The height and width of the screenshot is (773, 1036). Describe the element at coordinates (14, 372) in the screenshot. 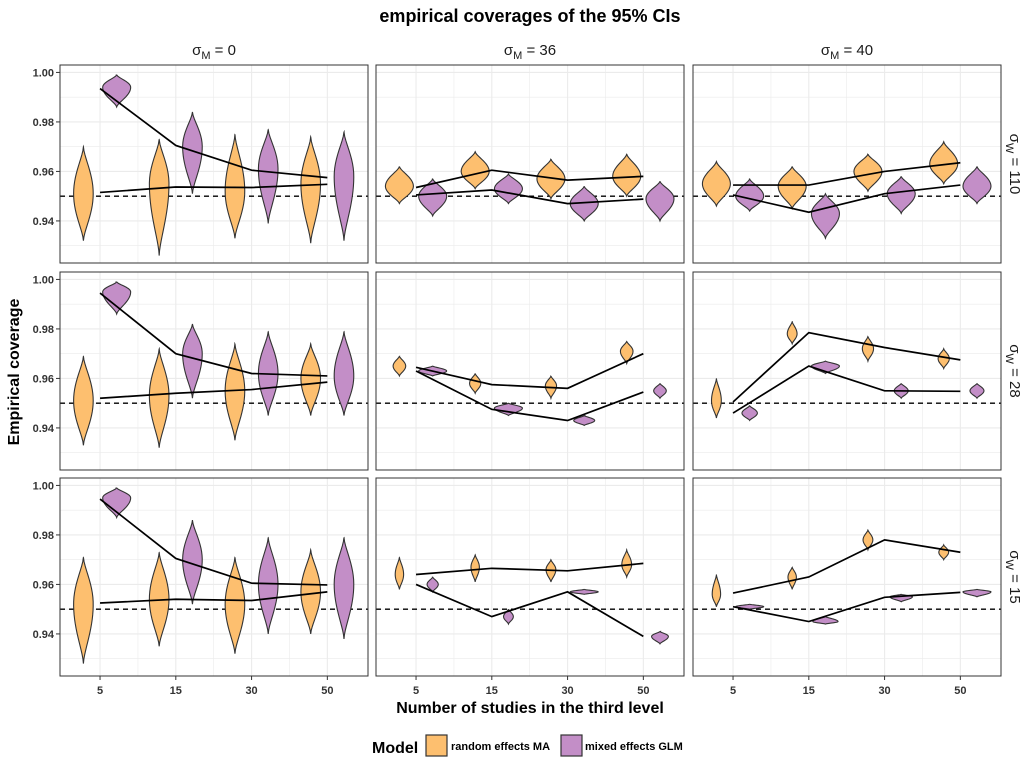

I see `y-axis-title: Empirical coverage` at that location.